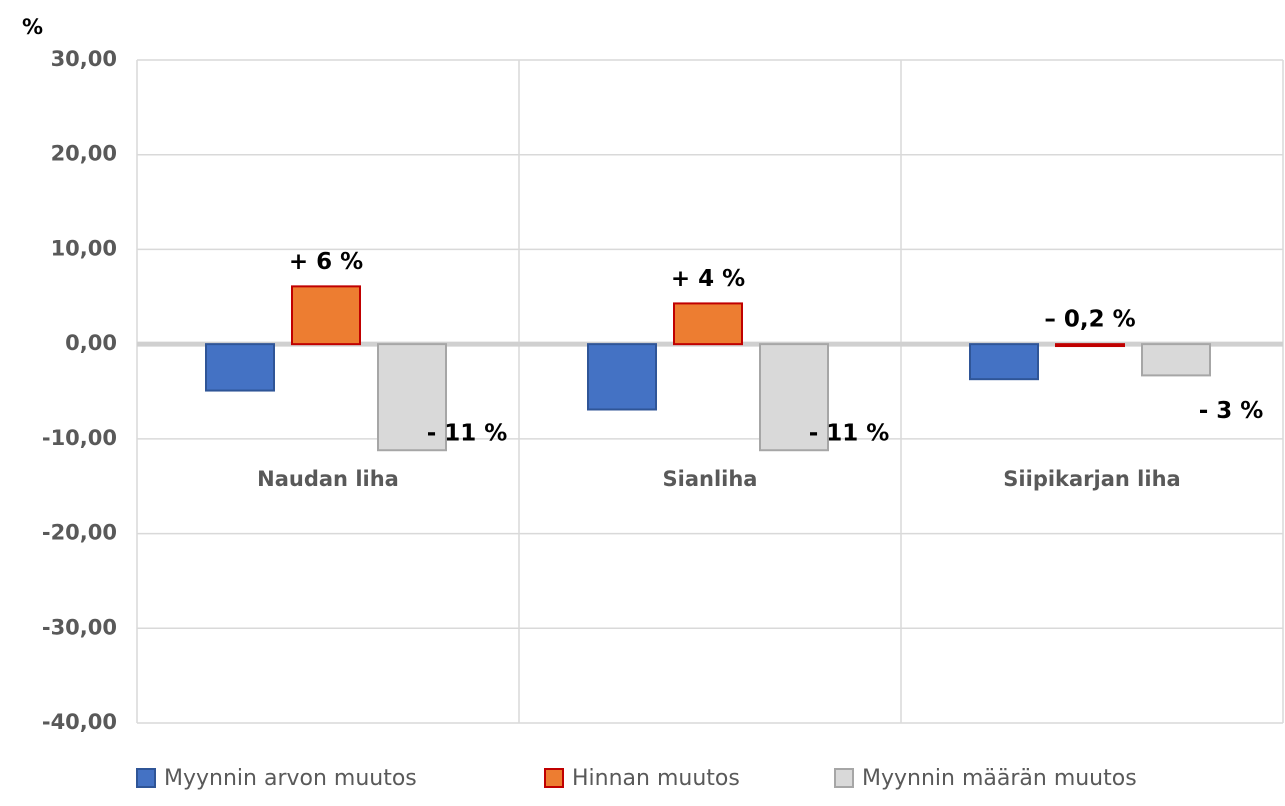 The height and width of the screenshot is (806, 1285). I want to click on y-tick-label: 30,00, so click(84, 59).